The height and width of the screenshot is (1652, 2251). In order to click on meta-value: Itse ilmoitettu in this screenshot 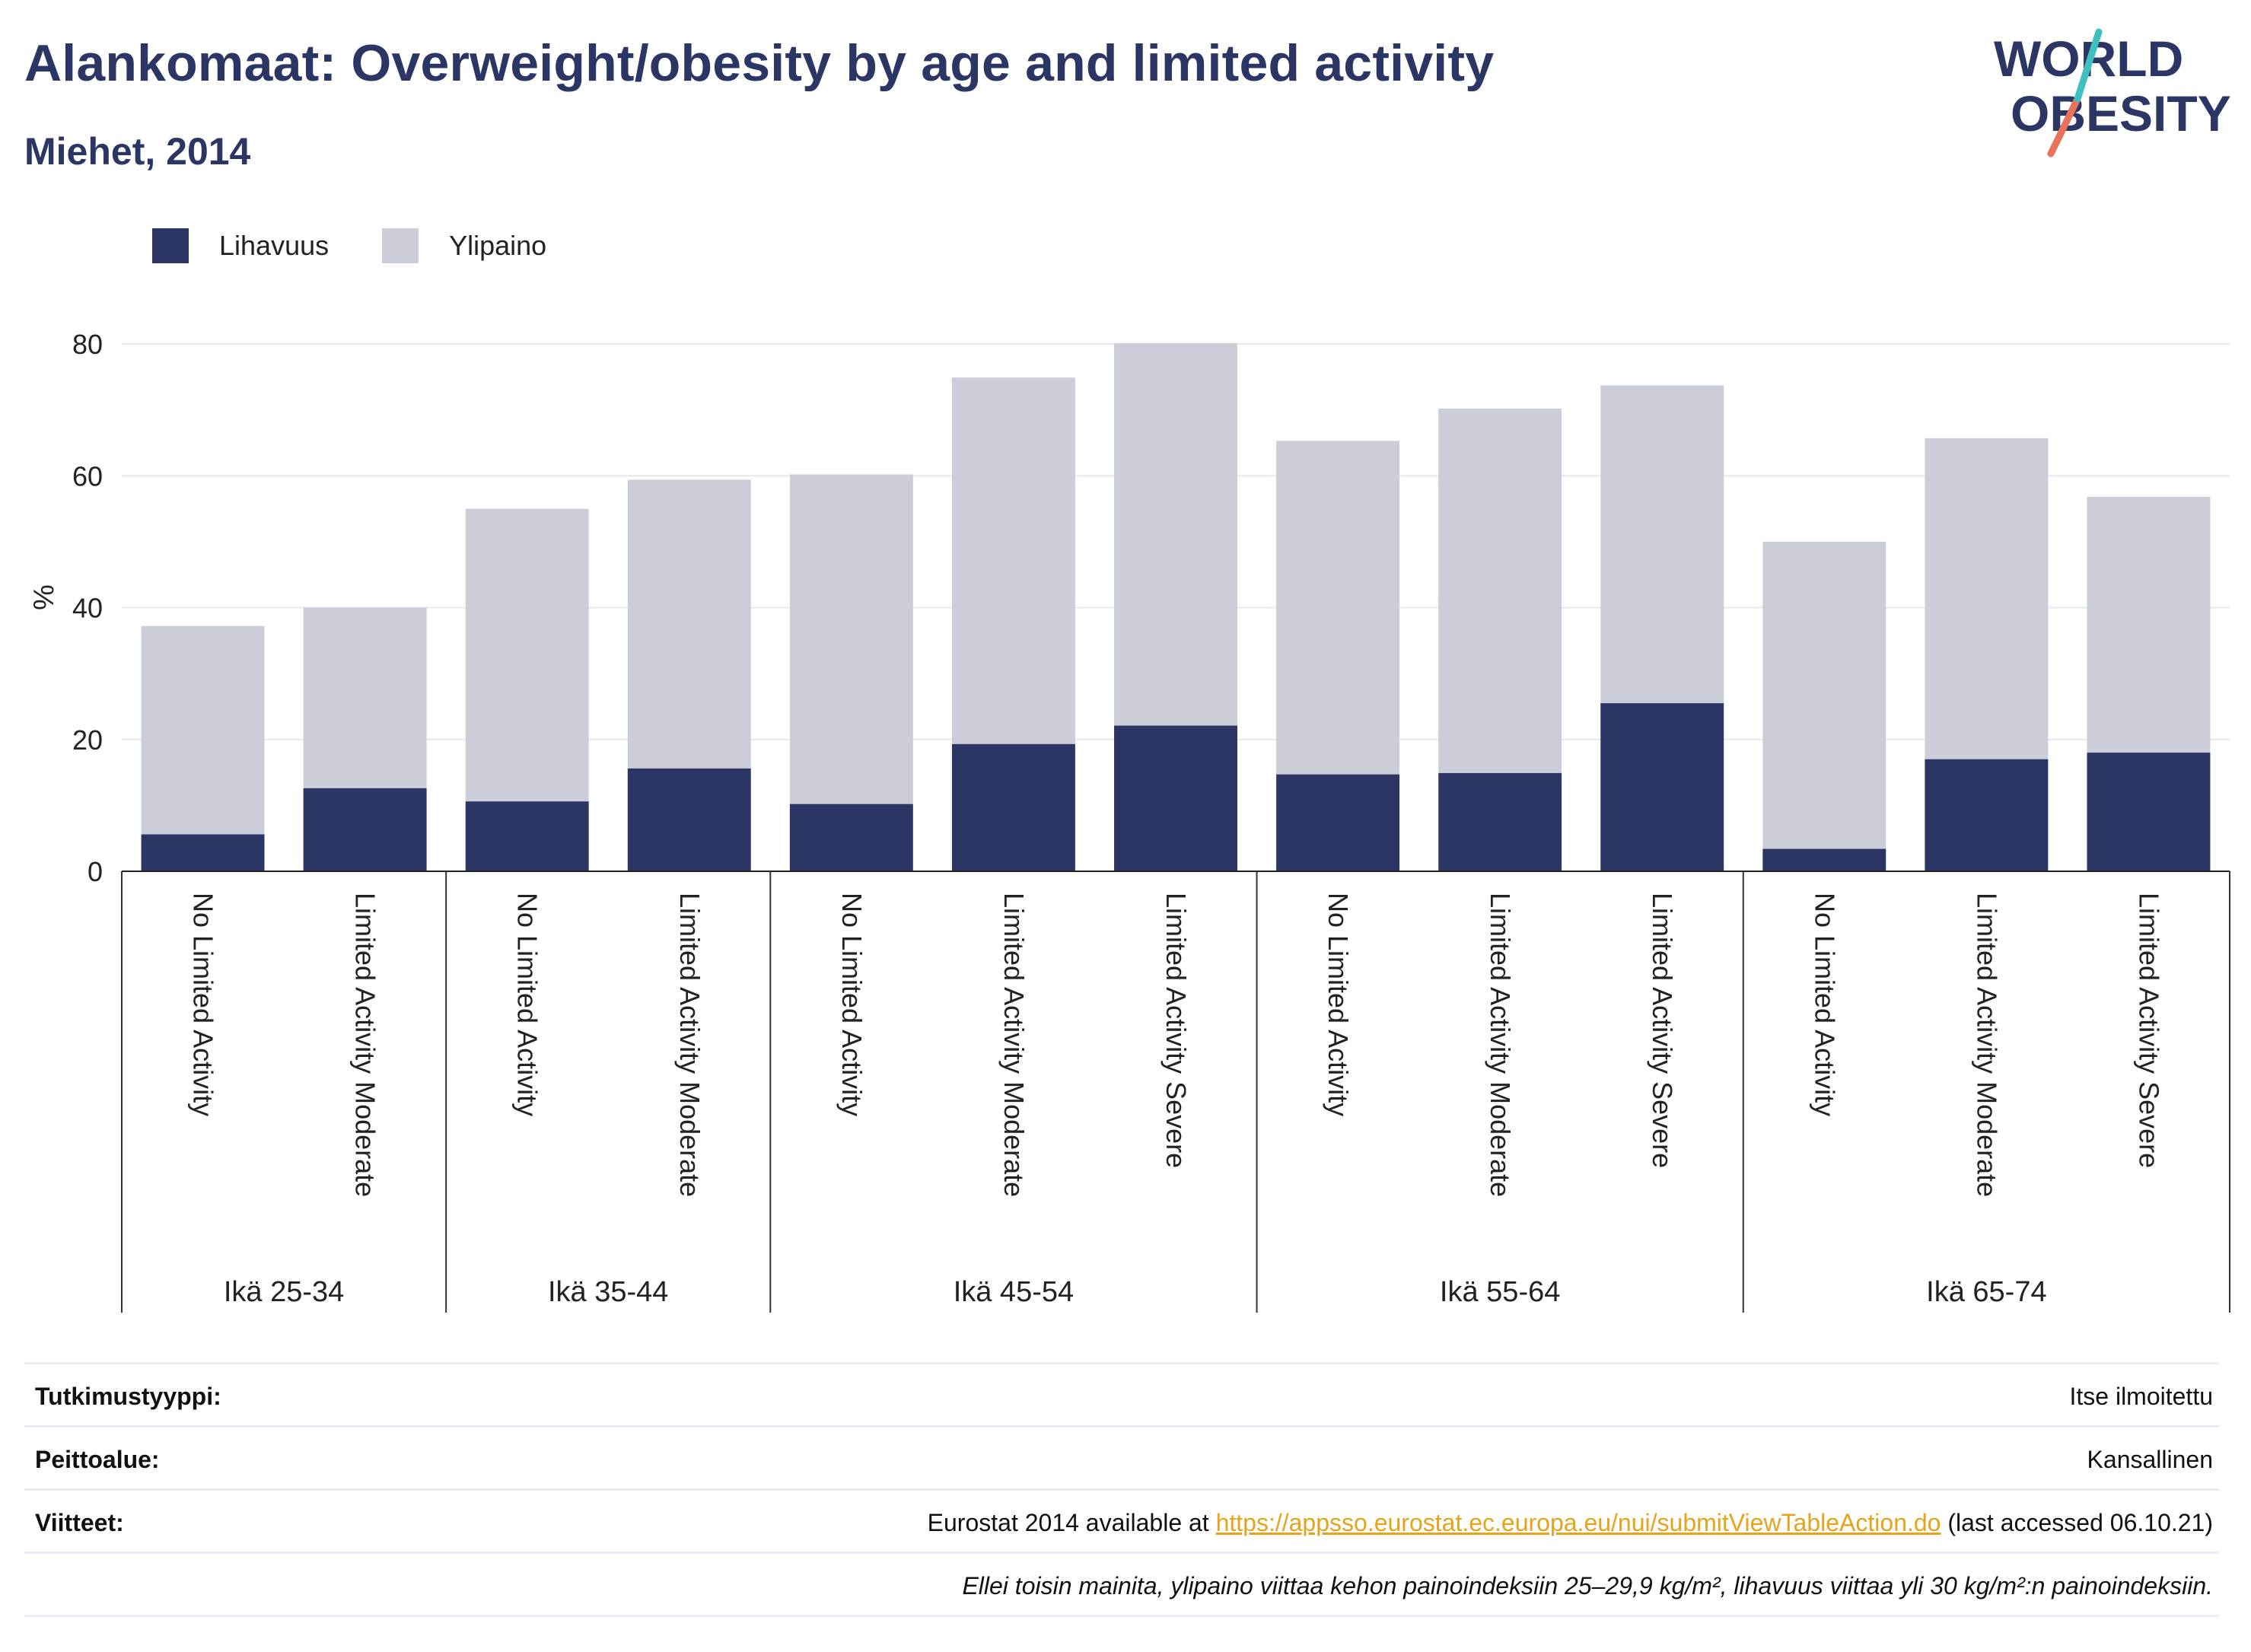, I will do `click(2141, 1396)`.